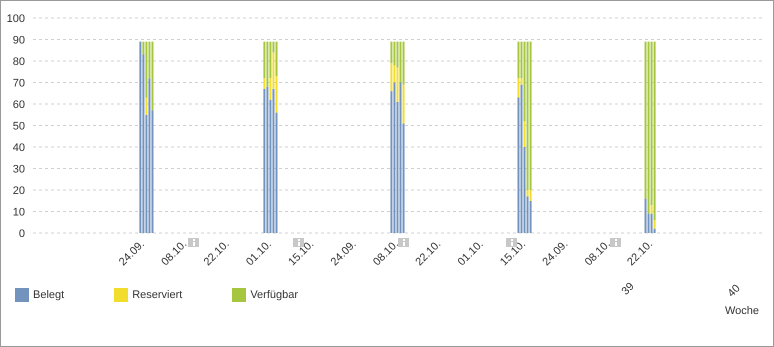 This screenshot has width=774, height=347. What do you see at coordinates (18, 40) in the screenshot?
I see `y-tick-label: 90` at bounding box center [18, 40].